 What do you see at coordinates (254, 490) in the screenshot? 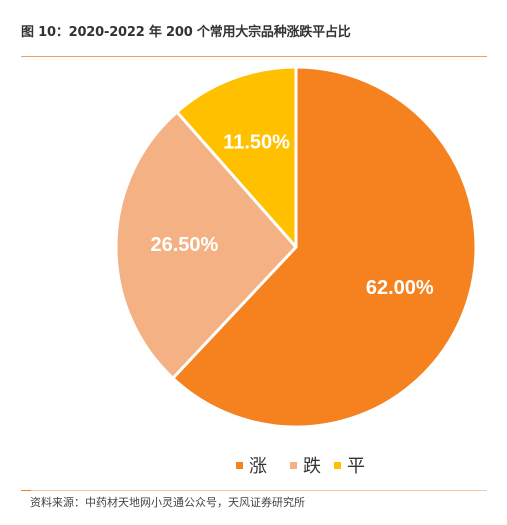
I see `source-divider` at bounding box center [254, 490].